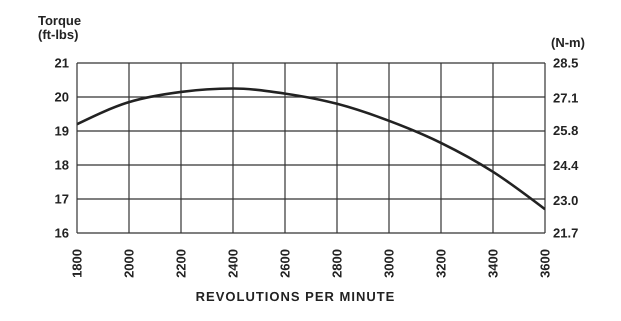  I want to click on y-tick-label: 19, so click(61, 131).